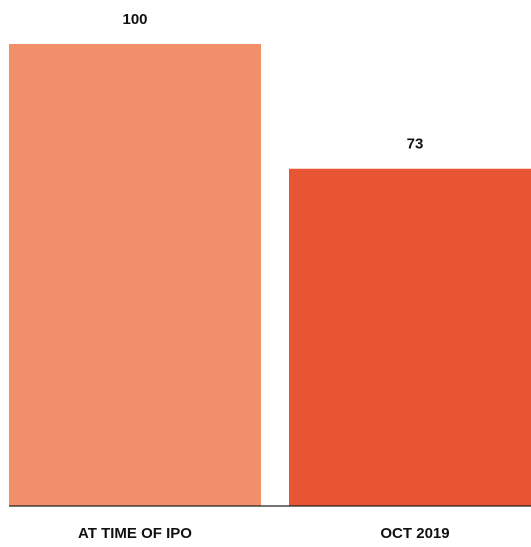 Image resolution: width=531 pixels, height=547 pixels. I want to click on data-label-1: 100, so click(134, 19).